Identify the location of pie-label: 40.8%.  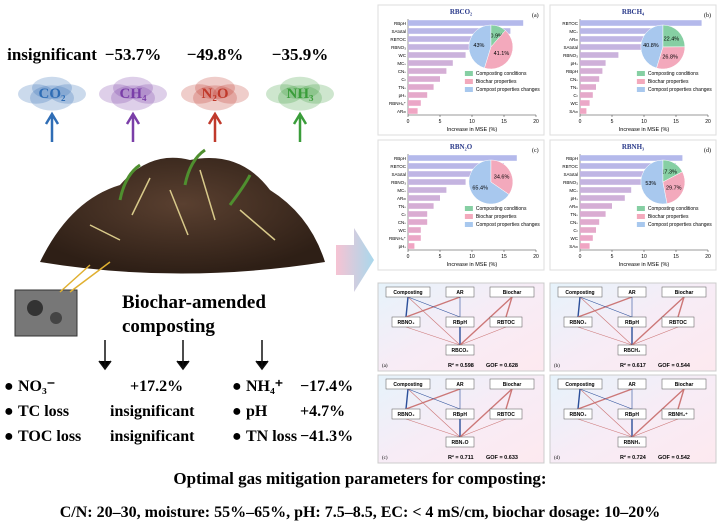
(651, 46).